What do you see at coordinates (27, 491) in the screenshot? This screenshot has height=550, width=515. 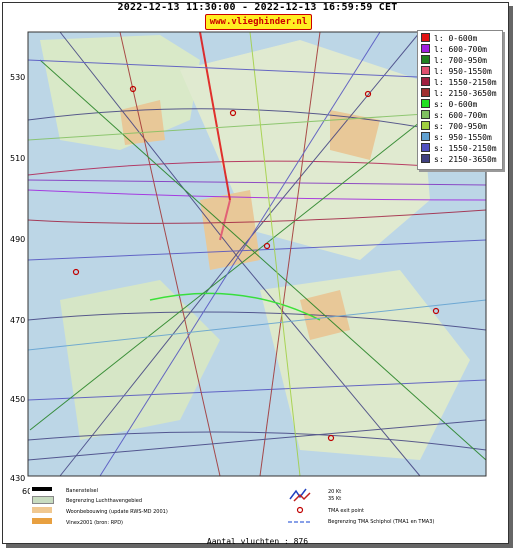 I see `x-tick-label: 60` at bounding box center [27, 491].